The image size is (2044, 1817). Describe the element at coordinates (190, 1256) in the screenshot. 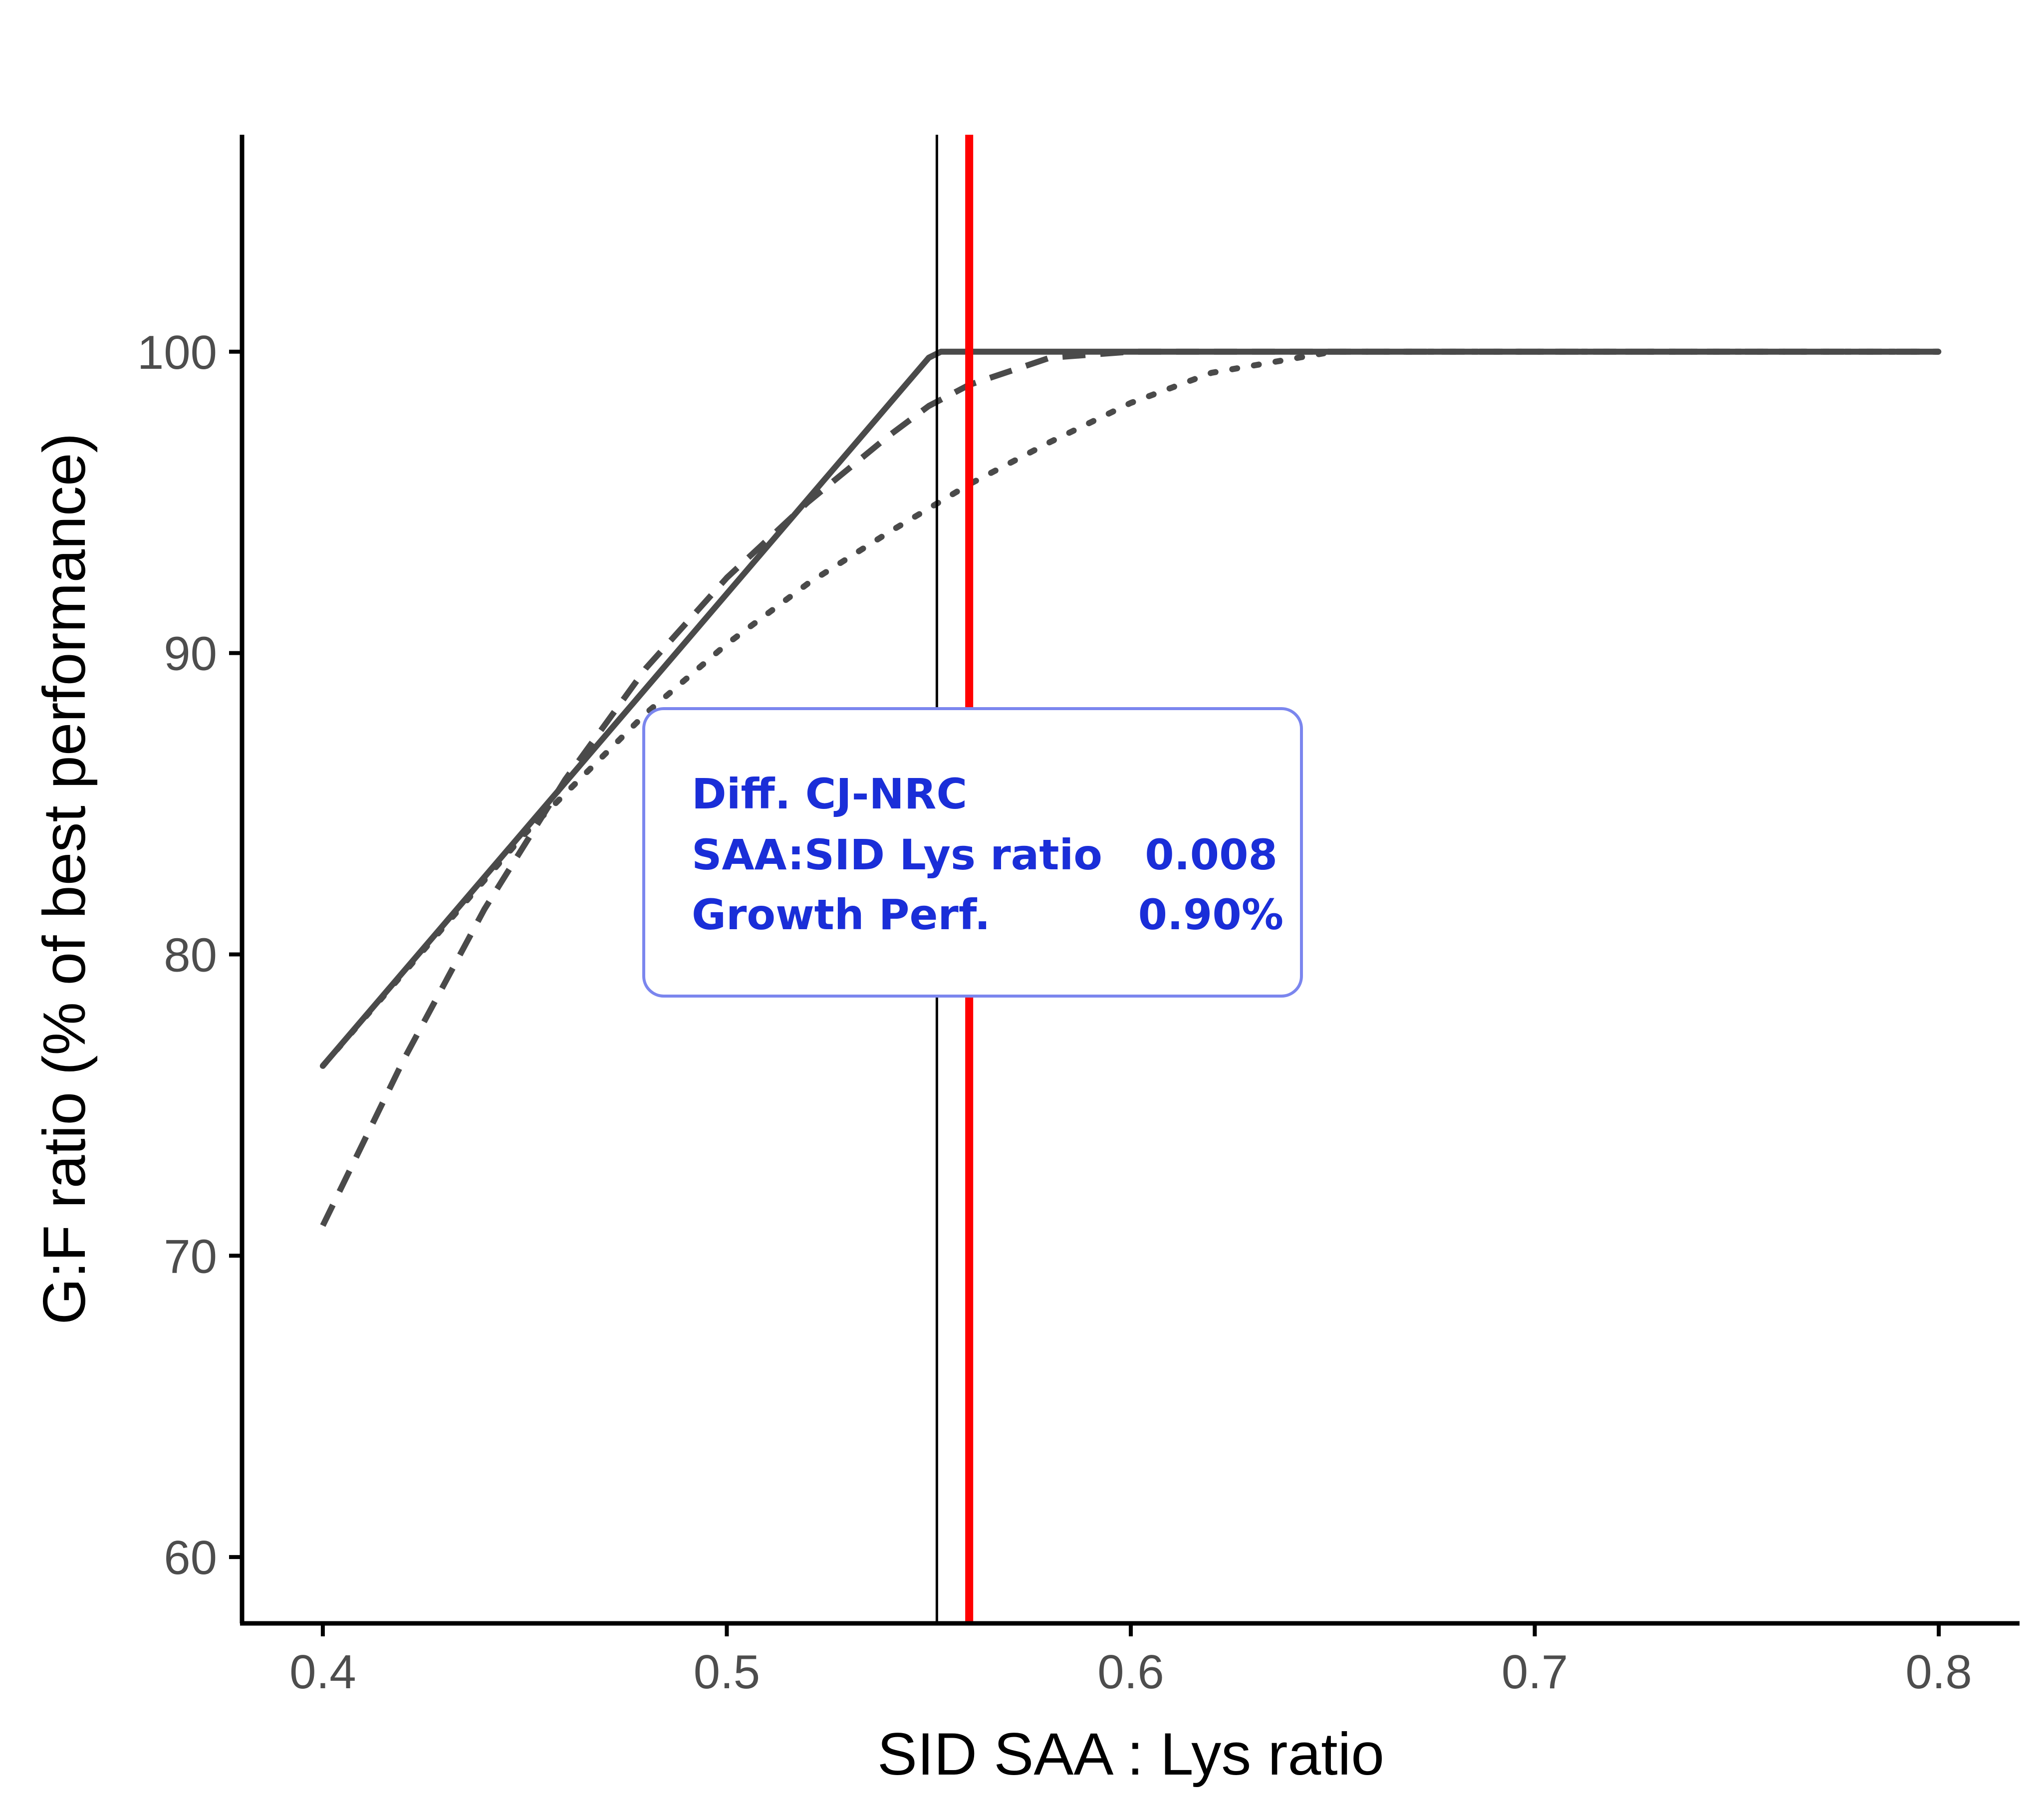

I see `y-tick-label: 70` at that location.